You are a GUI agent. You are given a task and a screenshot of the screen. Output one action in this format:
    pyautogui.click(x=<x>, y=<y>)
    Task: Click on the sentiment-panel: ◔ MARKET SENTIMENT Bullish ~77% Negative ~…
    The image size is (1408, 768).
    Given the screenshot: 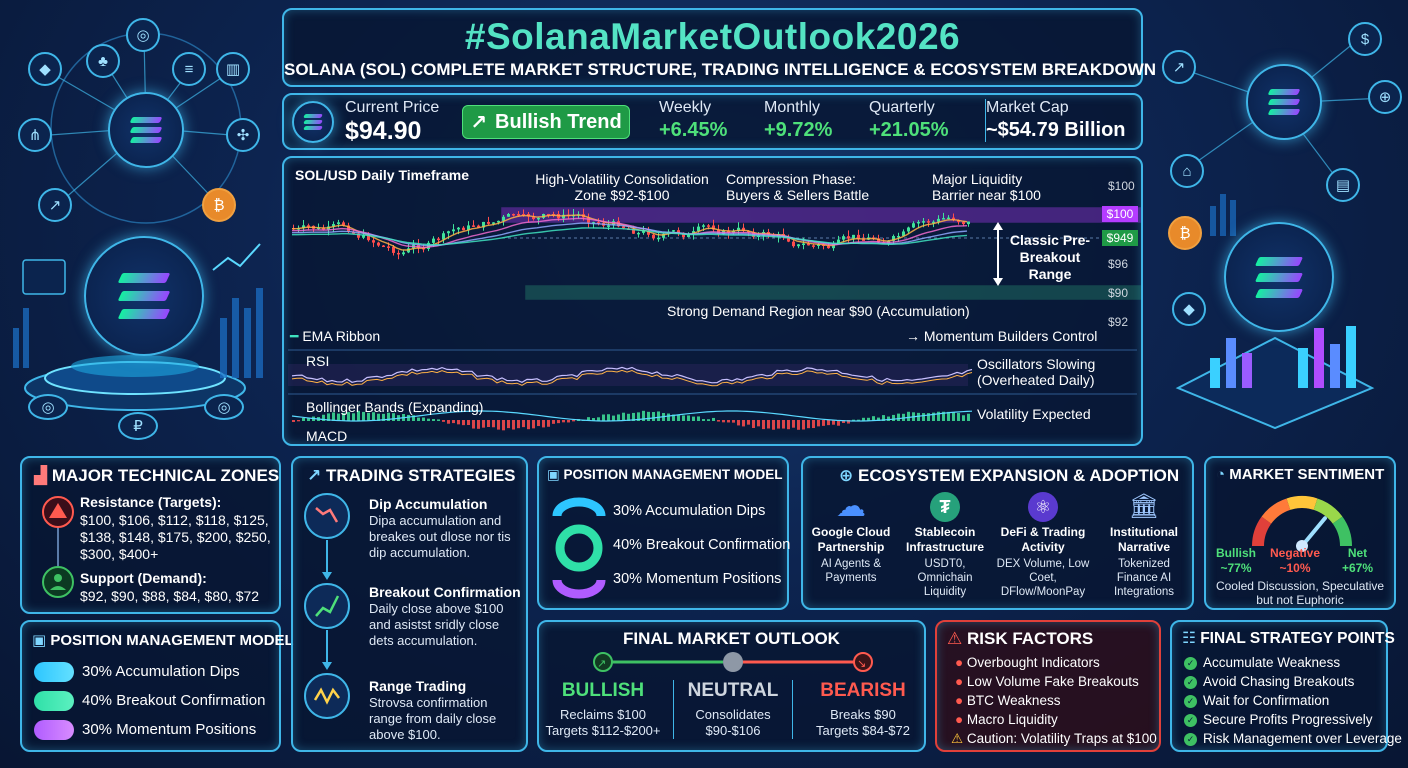 What is the action you would take?
    pyautogui.click(x=1300, y=533)
    